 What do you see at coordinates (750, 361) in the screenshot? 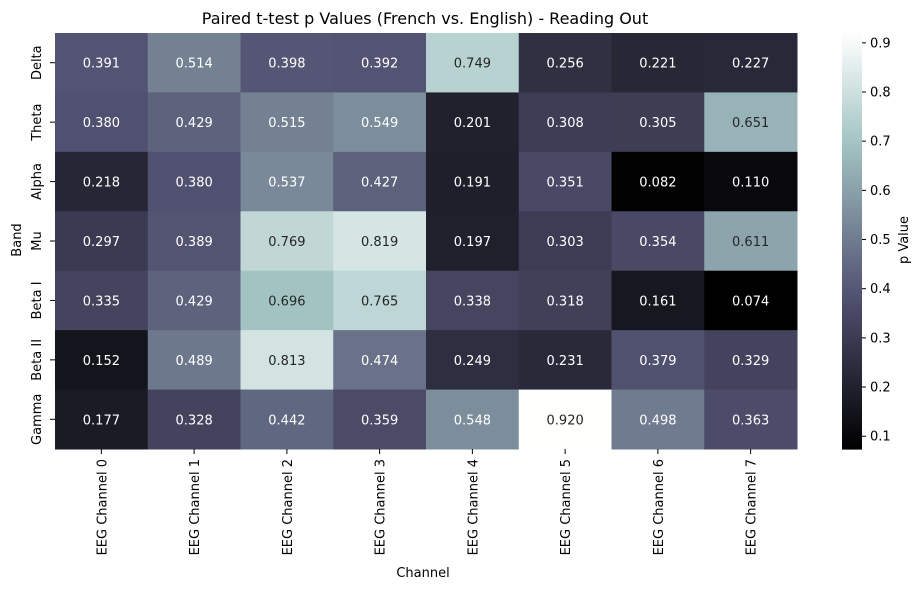
I see `cell-value-label: 0.329` at bounding box center [750, 361].